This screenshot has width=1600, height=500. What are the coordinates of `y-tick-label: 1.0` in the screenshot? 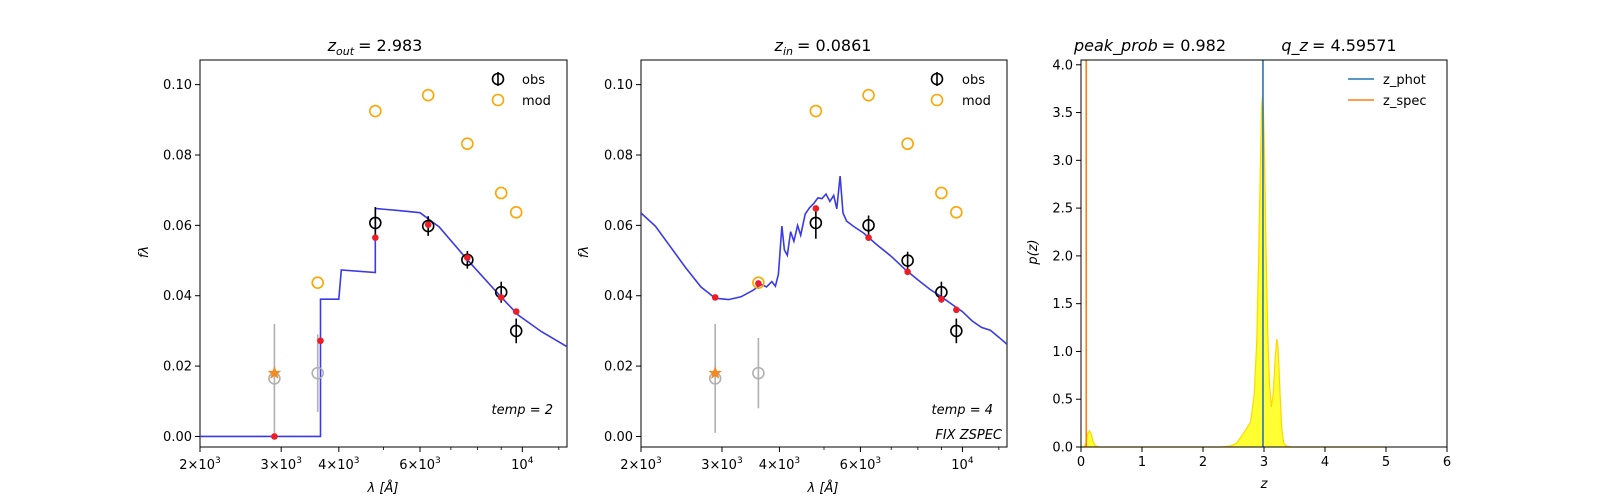 It's located at (1062, 352).